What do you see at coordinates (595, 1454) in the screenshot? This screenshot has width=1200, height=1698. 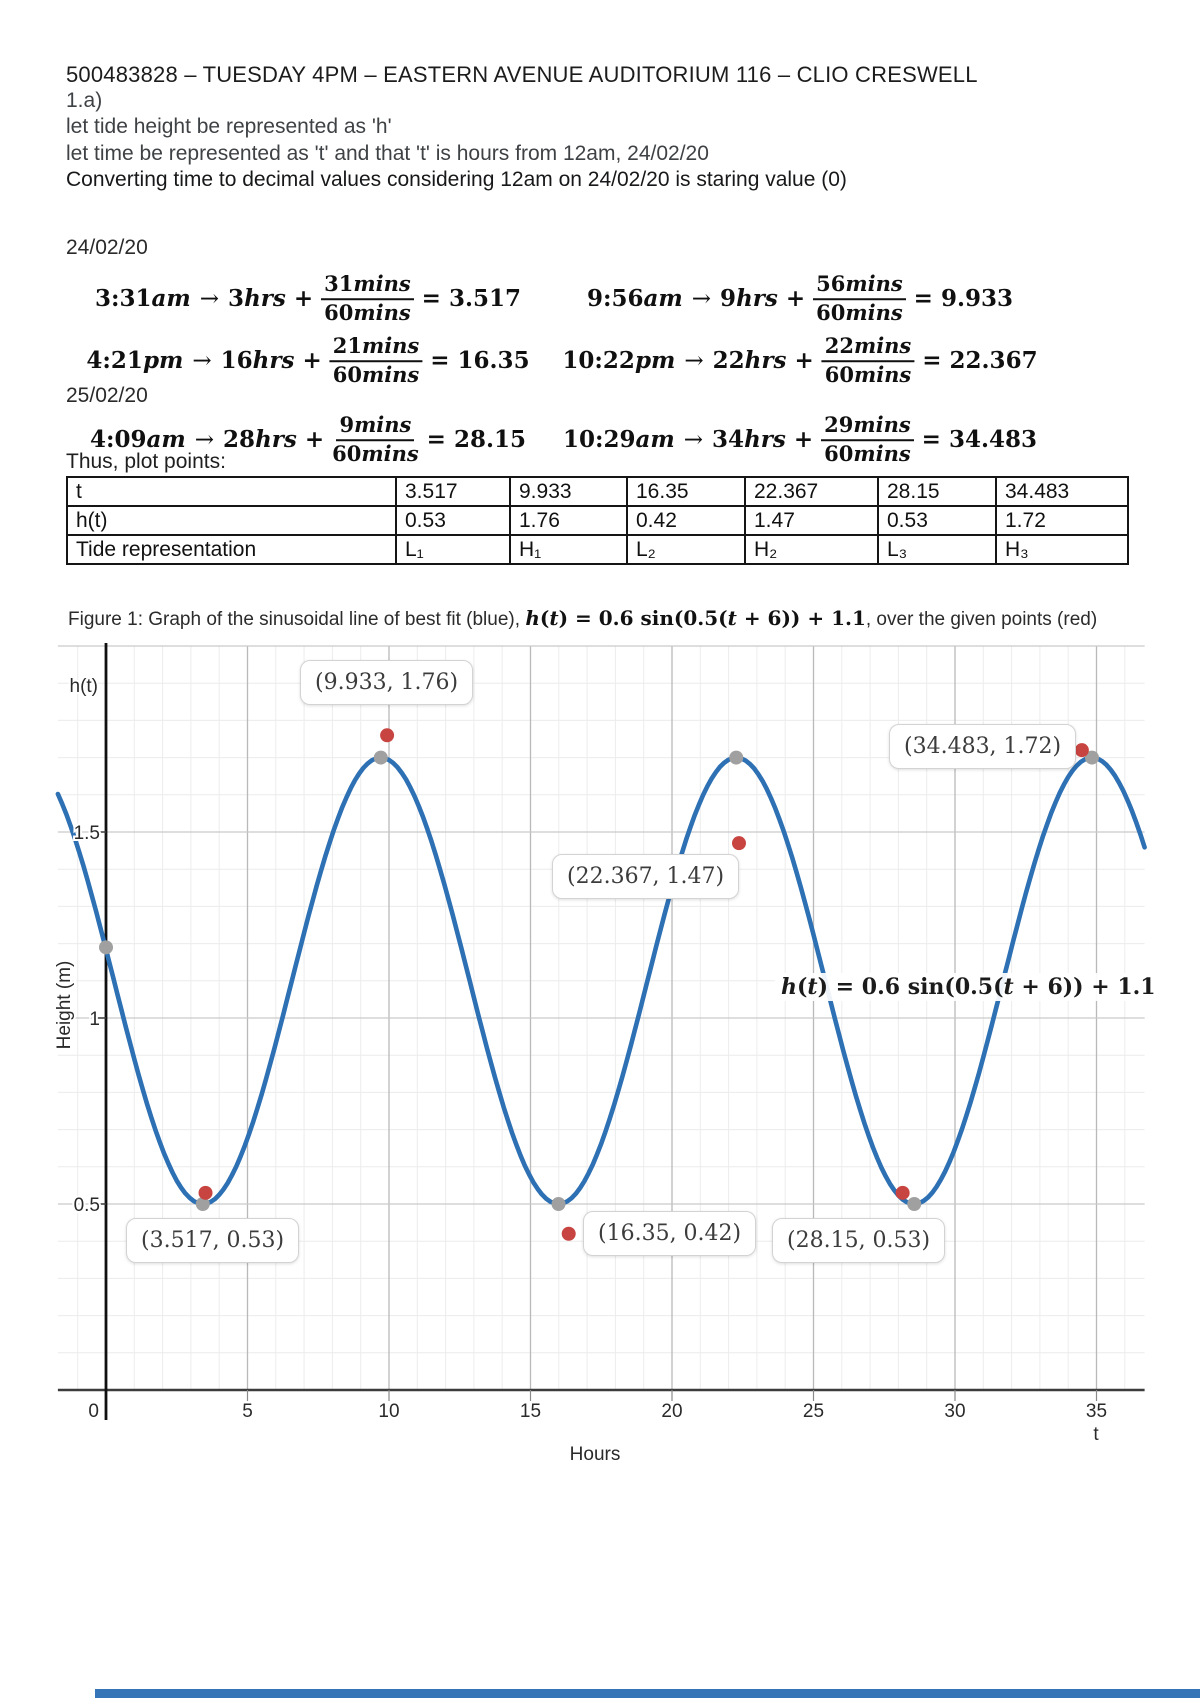 I see `x-axis-title: Hours` at bounding box center [595, 1454].